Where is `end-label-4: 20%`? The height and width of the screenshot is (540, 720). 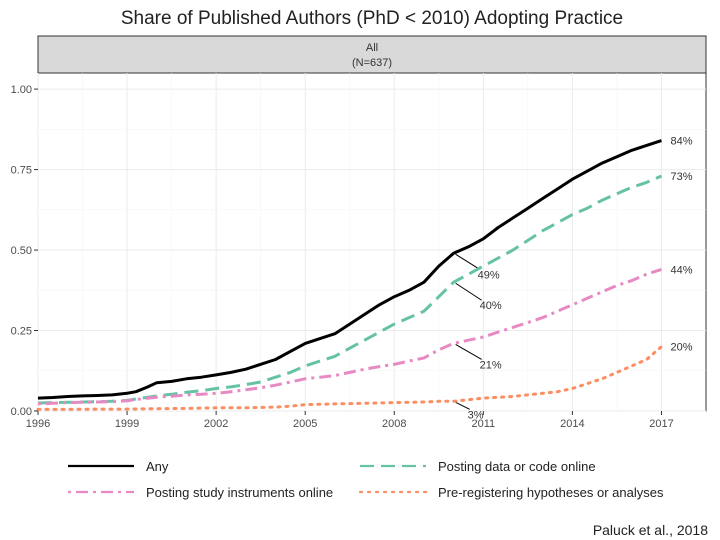 end-label-4: 20% is located at coordinates (681, 348).